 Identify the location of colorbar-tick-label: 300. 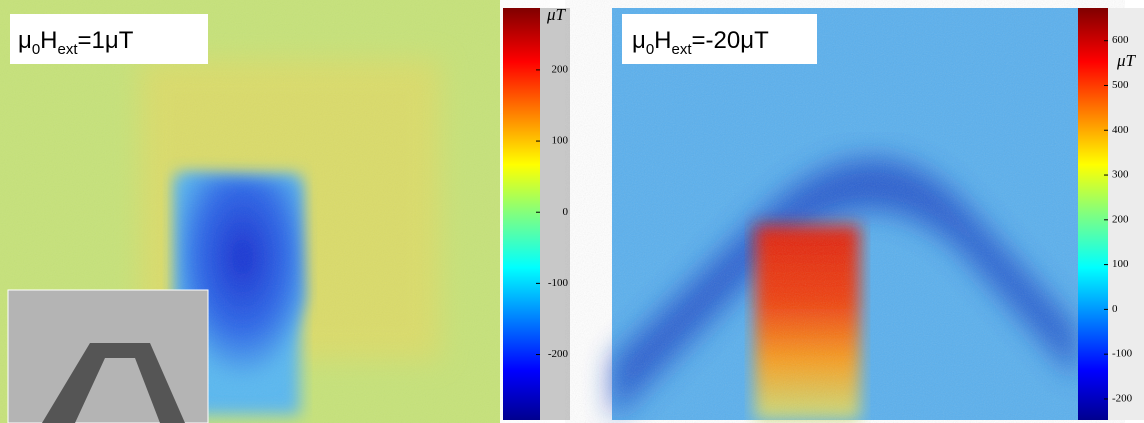
(1120, 175).